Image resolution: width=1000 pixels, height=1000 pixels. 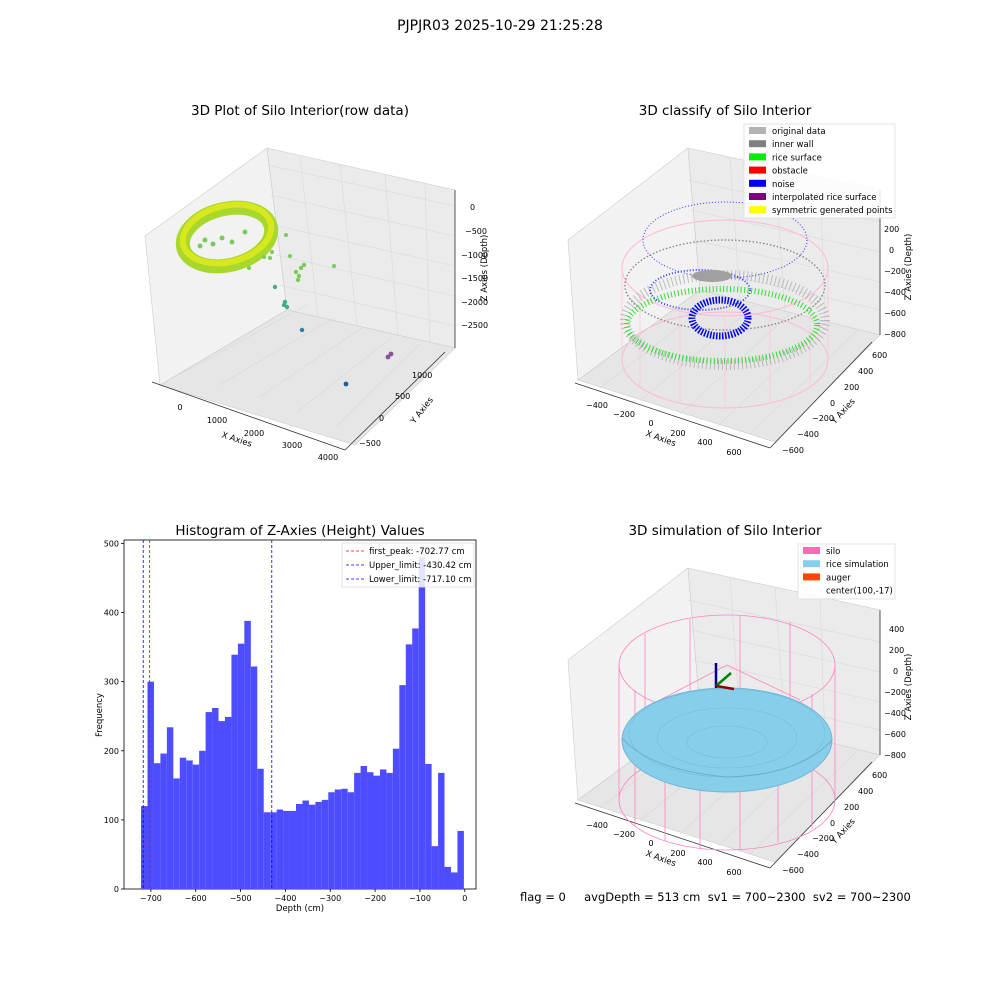 What do you see at coordinates (300, 111) in the screenshot?
I see `panel-title-raw: 3D Plot of Silo Interior(row data)` at bounding box center [300, 111].